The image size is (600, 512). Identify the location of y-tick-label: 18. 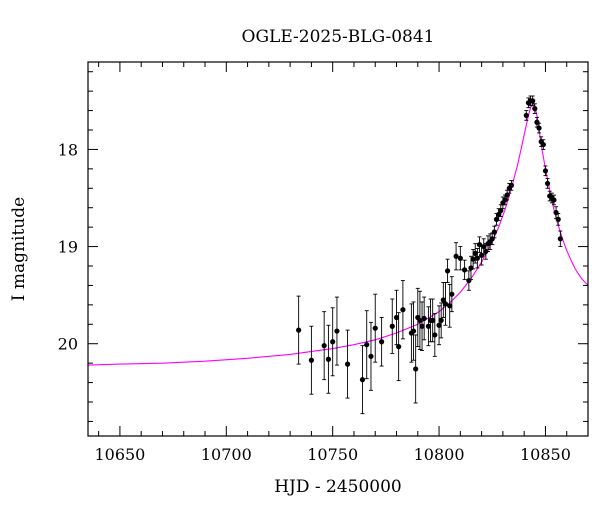
(68, 149).